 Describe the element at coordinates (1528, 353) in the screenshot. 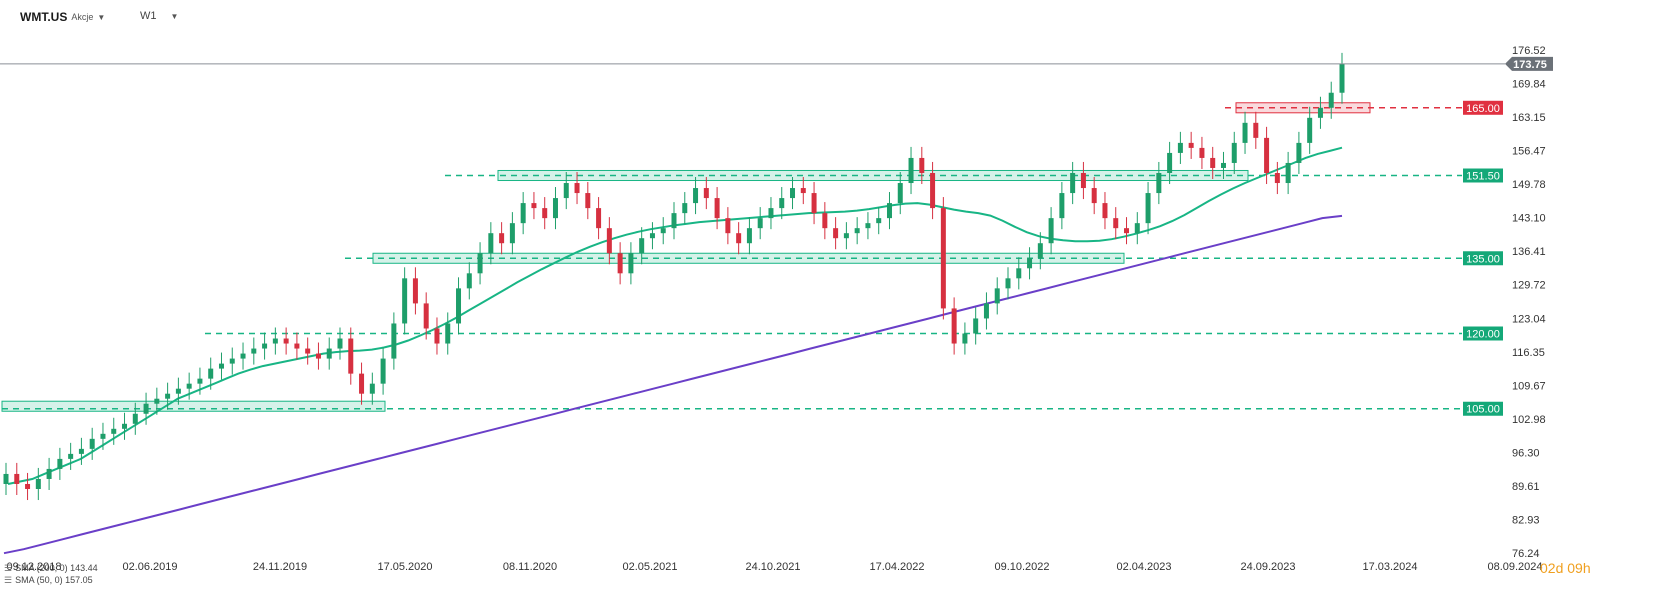

I see `y-tick-label: 116.35` at that location.